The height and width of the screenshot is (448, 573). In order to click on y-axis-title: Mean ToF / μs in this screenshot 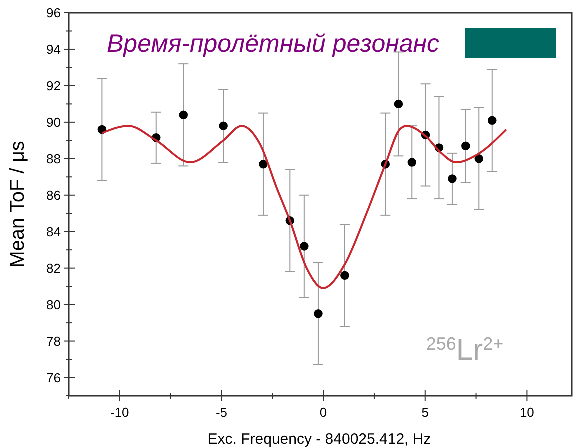, I will do `click(18, 204)`.